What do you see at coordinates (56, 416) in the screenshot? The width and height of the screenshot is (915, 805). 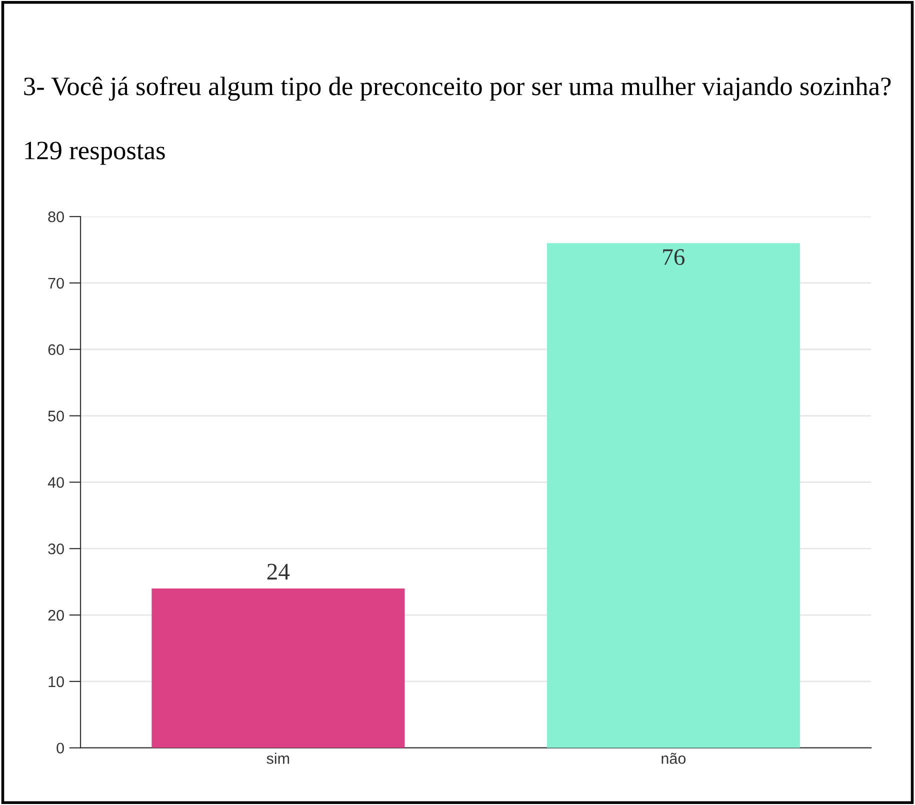 I see `y-tick-label: 50` at bounding box center [56, 416].